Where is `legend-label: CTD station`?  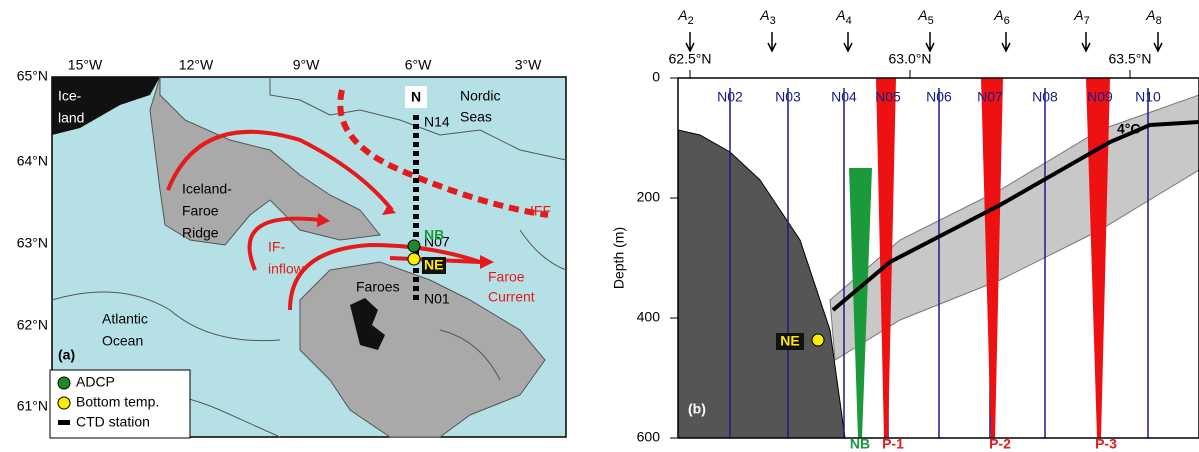 legend-label: CTD station is located at coordinates (113, 422).